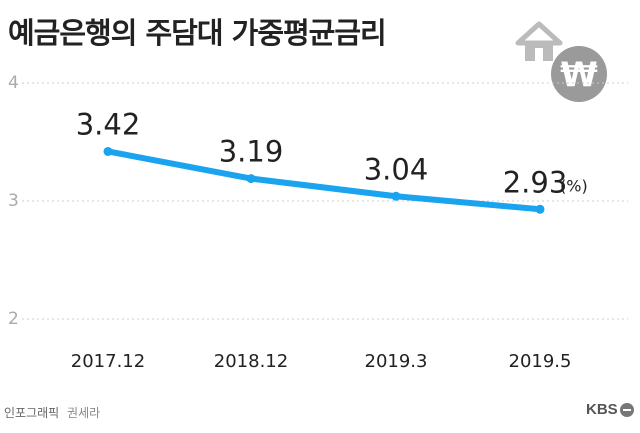 This screenshot has height=433, width=640. Describe the element at coordinates (108, 124) in the screenshot. I see `data-label: 3.42` at that location.